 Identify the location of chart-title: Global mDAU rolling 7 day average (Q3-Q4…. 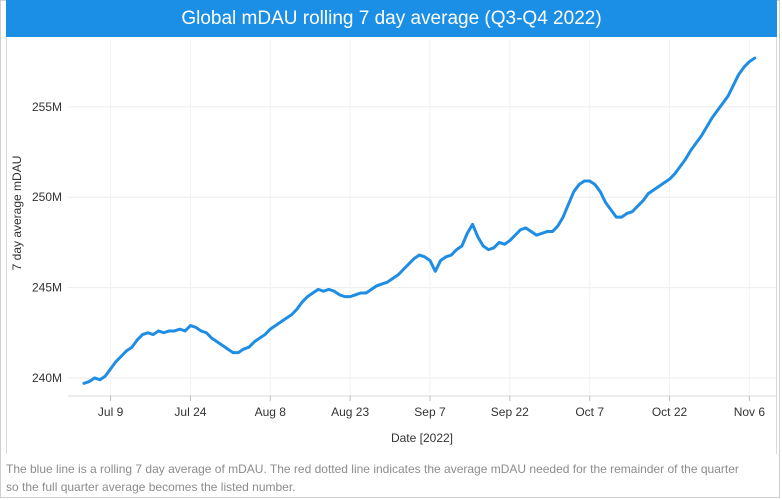
(391, 18).